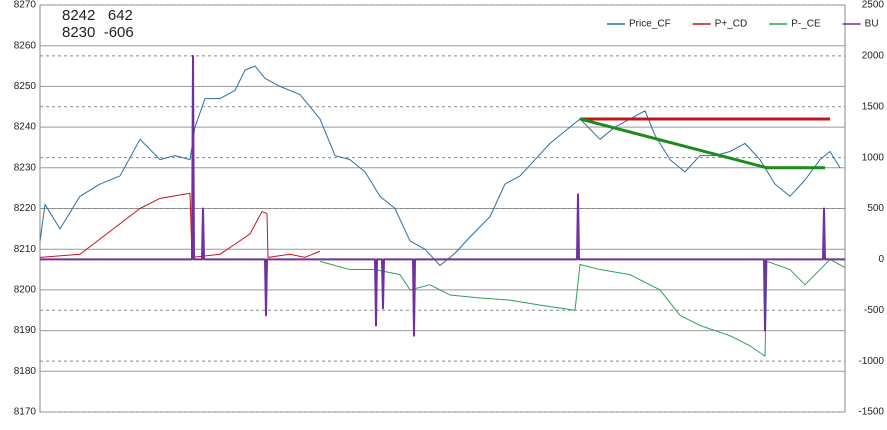  I want to click on y-tick-label: 8270, so click(25, 5).